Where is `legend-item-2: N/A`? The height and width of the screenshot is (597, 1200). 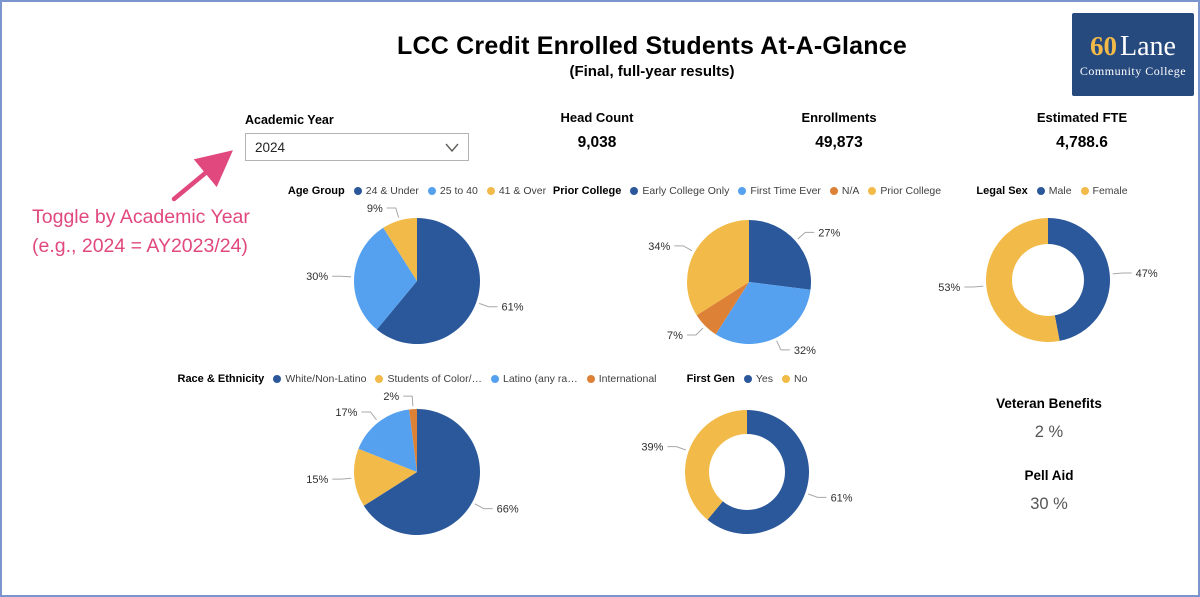
legend-item-2: N/A is located at coordinates (844, 190).